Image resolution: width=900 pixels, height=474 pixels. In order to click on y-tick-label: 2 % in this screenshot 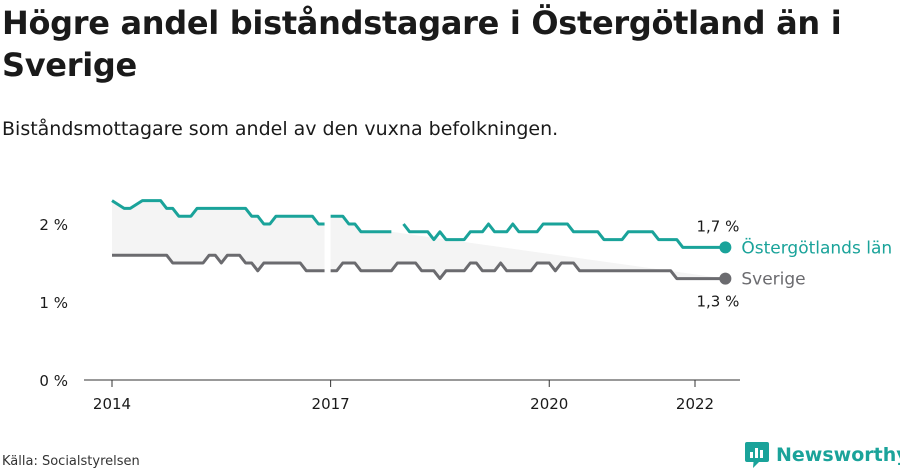, I will do `click(53, 225)`.